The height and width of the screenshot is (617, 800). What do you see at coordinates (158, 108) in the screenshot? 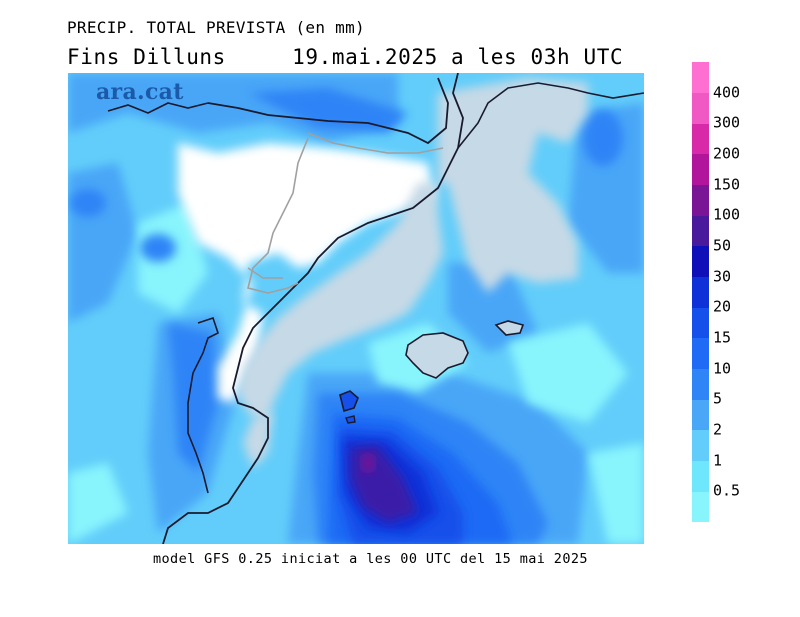
I see `coastline-biscay` at bounding box center [158, 108].